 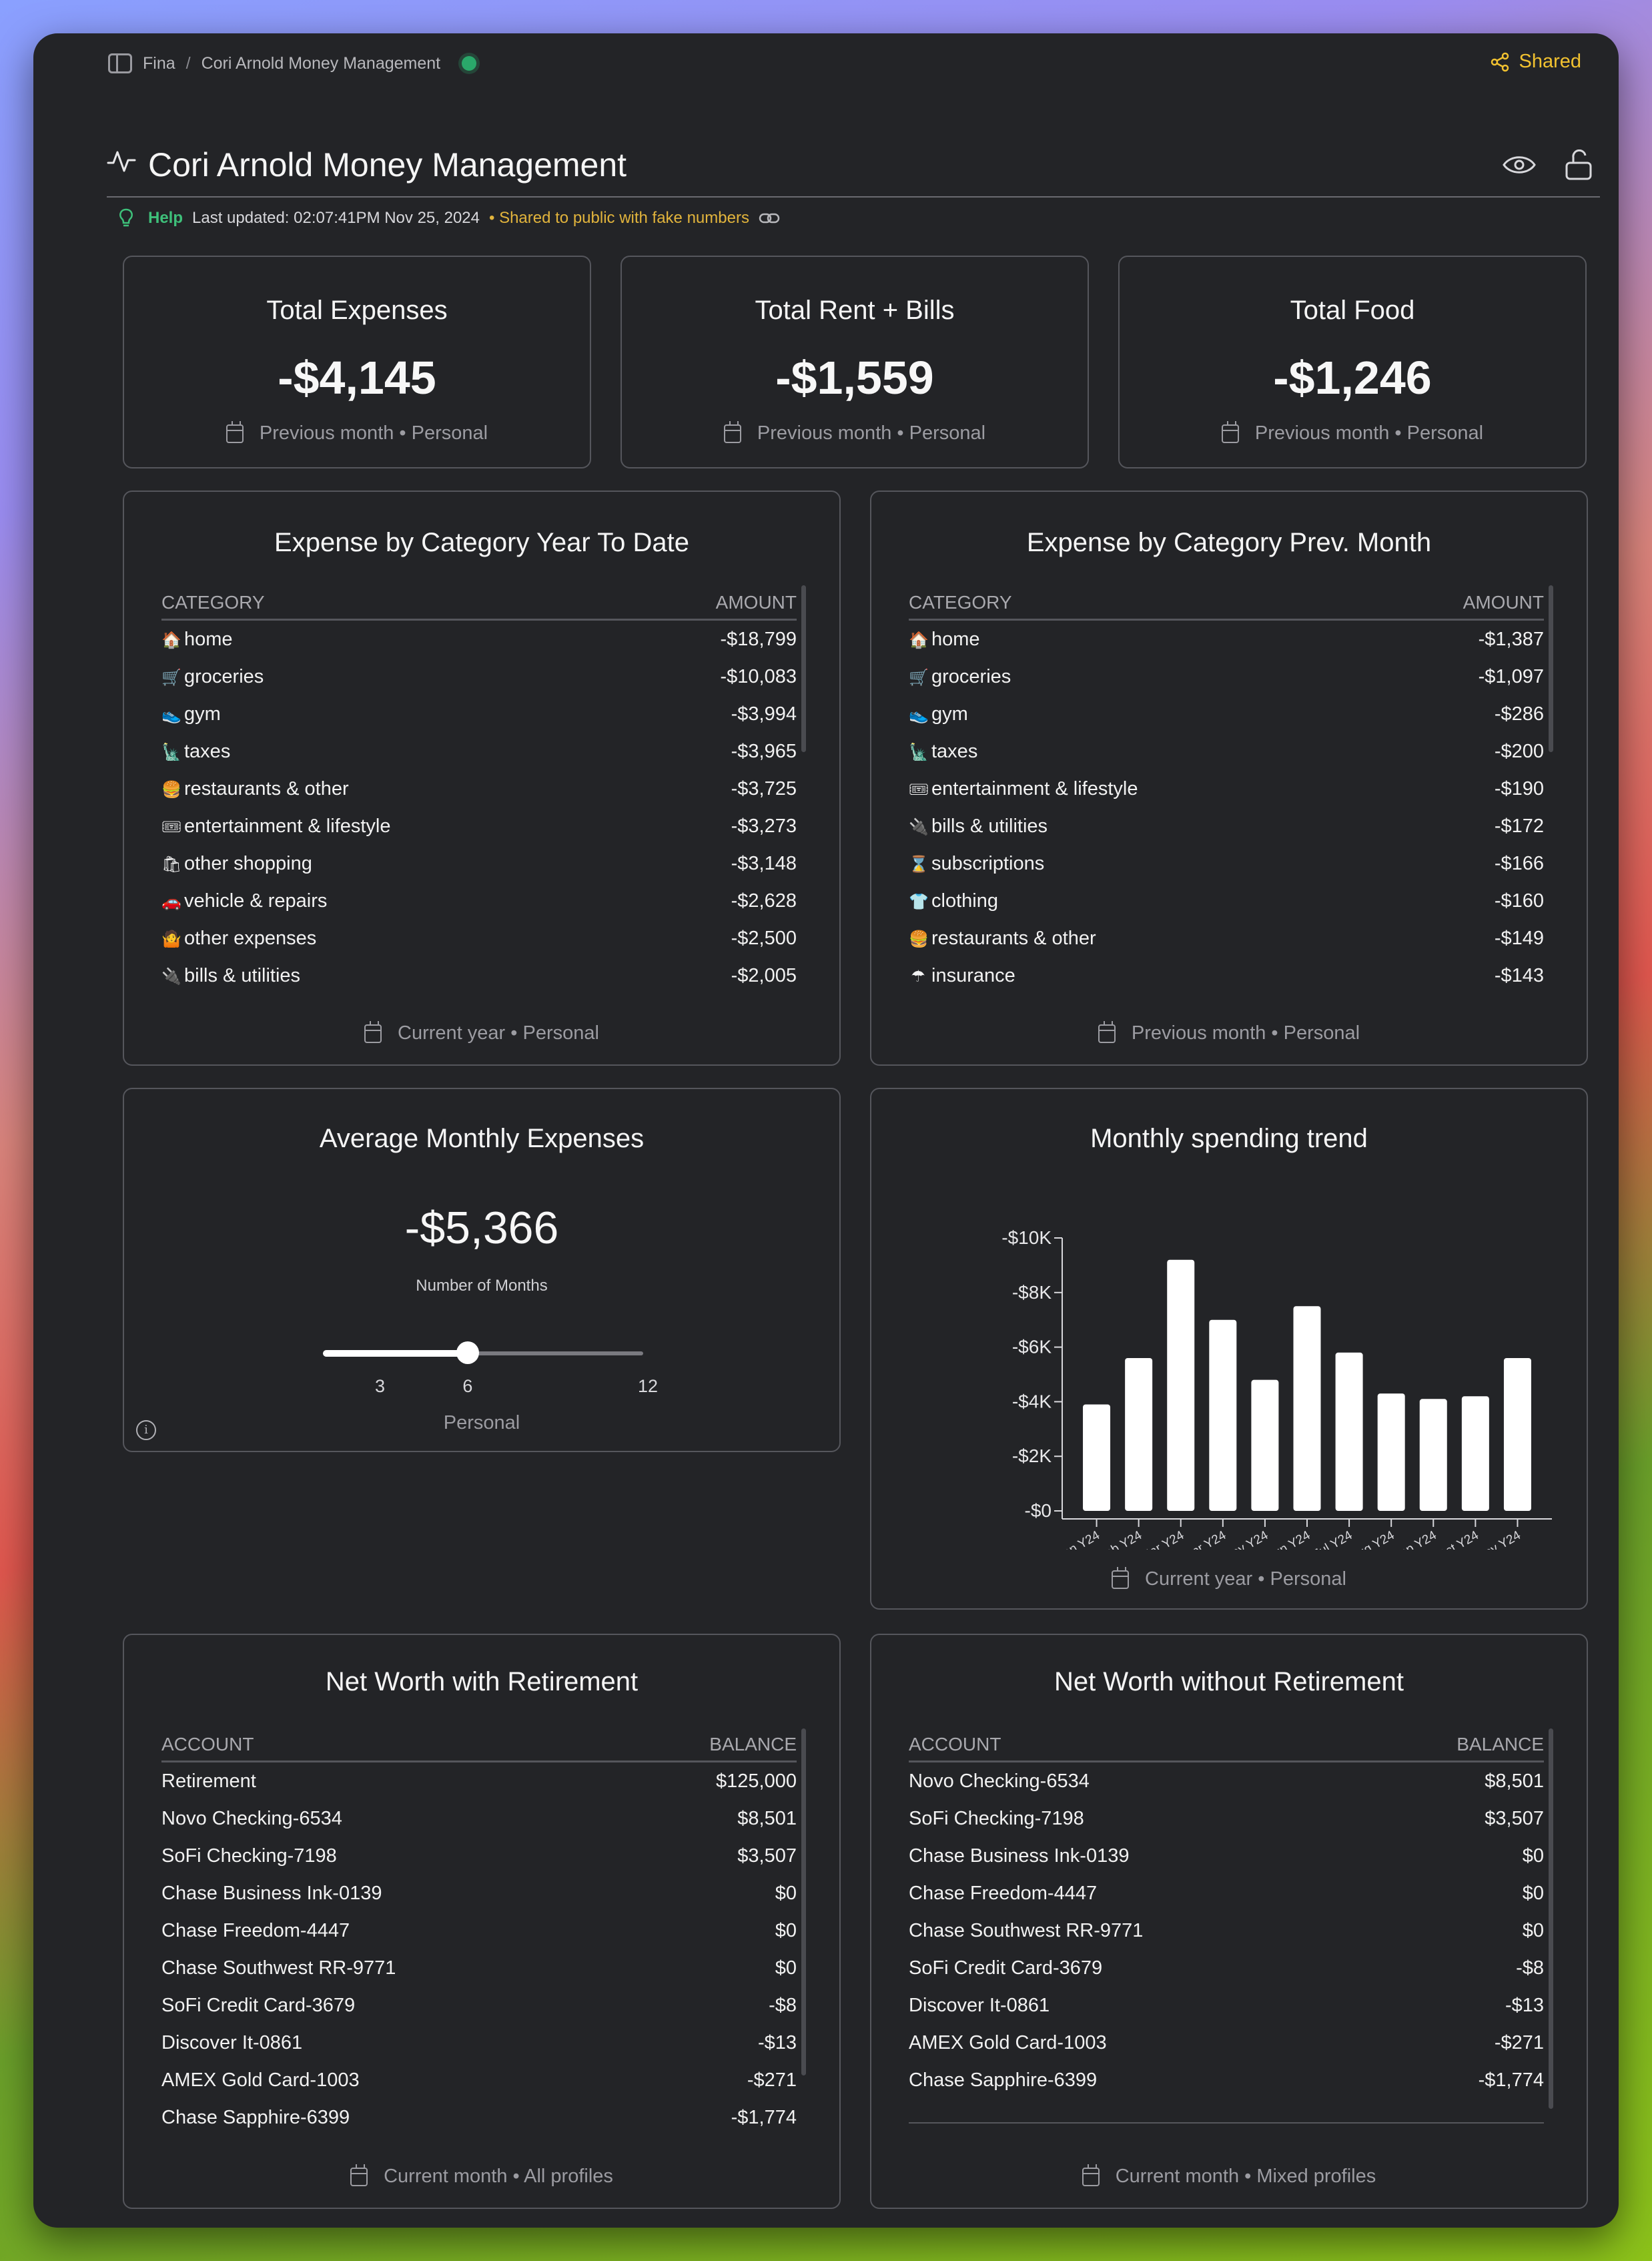 I want to click on x-tick-label: Sep Y24, so click(x=1414, y=1539).